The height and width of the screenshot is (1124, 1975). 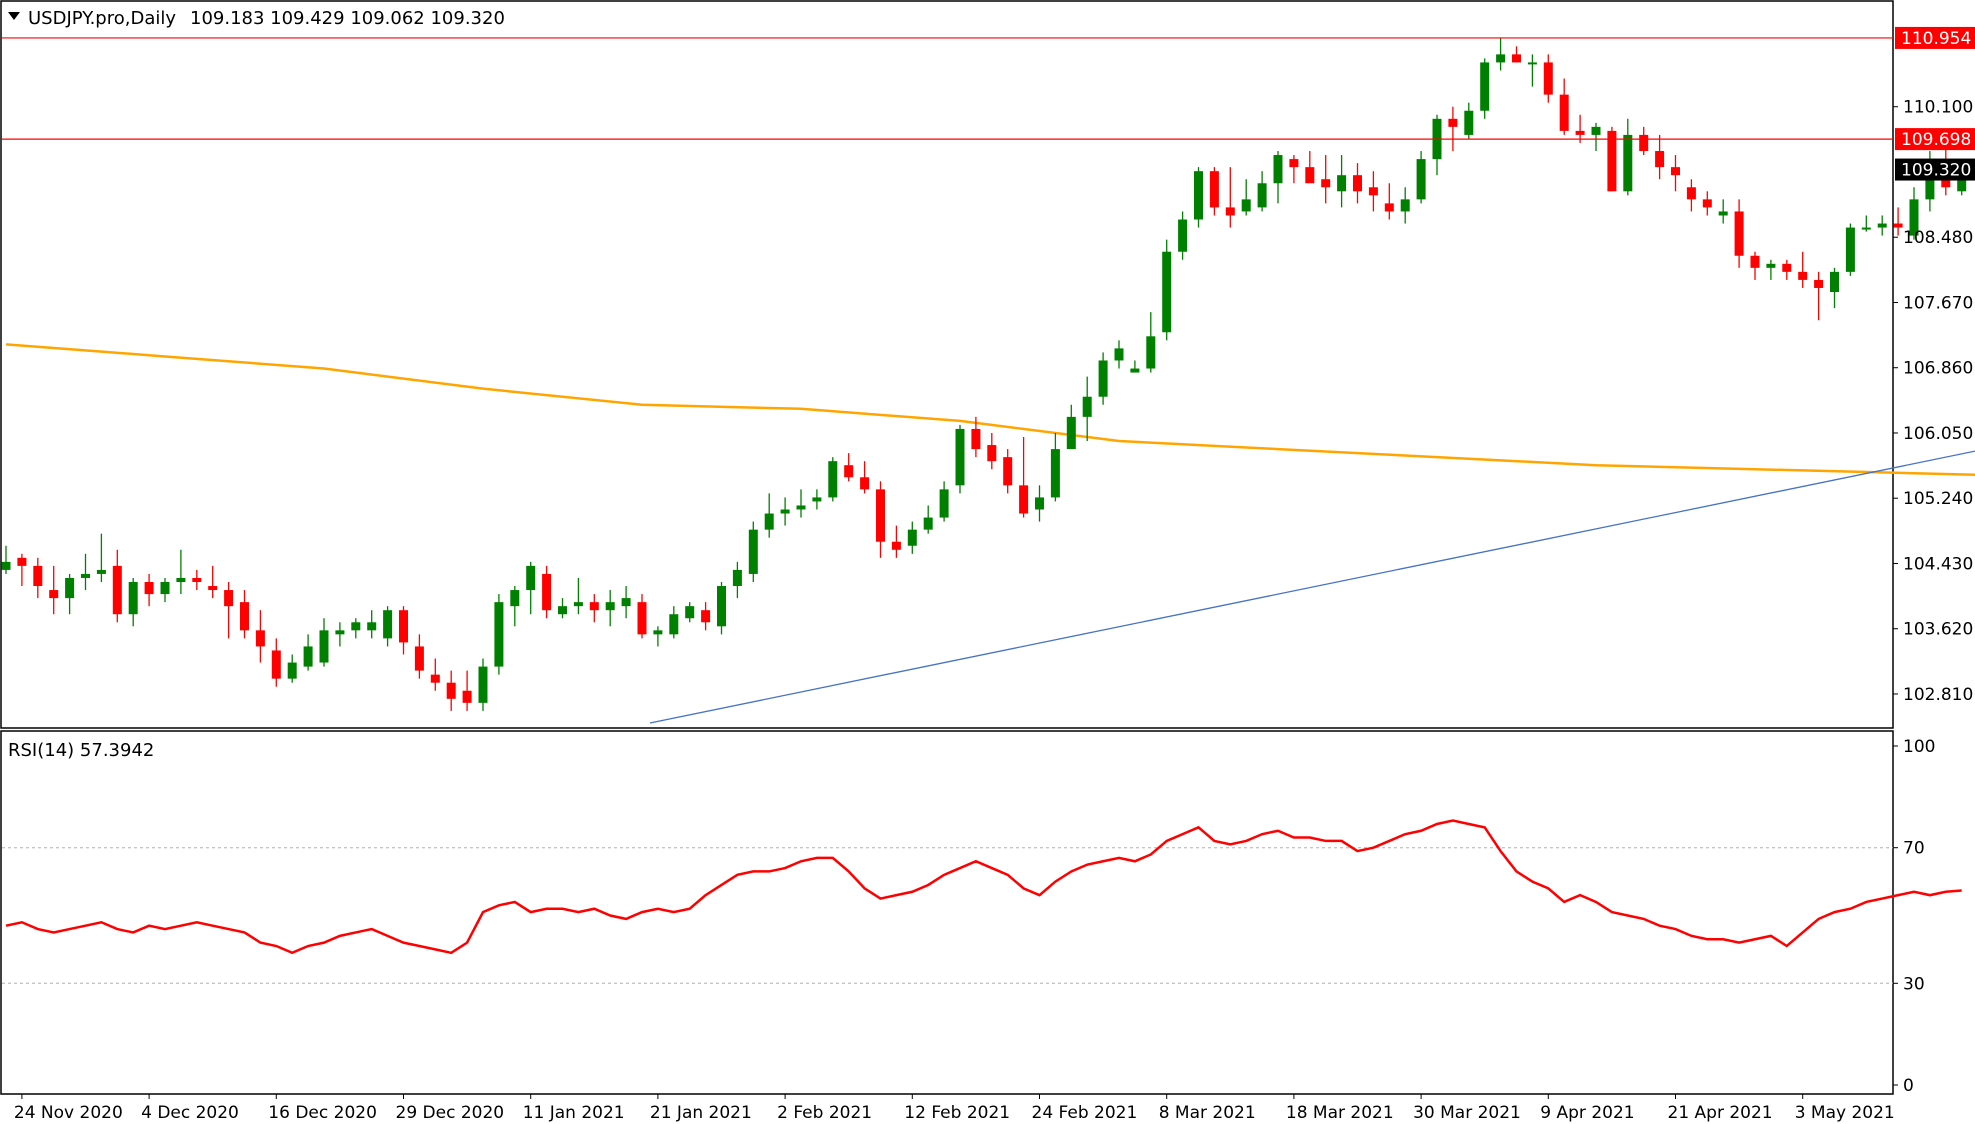 I want to click on horizontal-lines-layer: 110.954 109.698 109.320, so click(x=988, y=103).